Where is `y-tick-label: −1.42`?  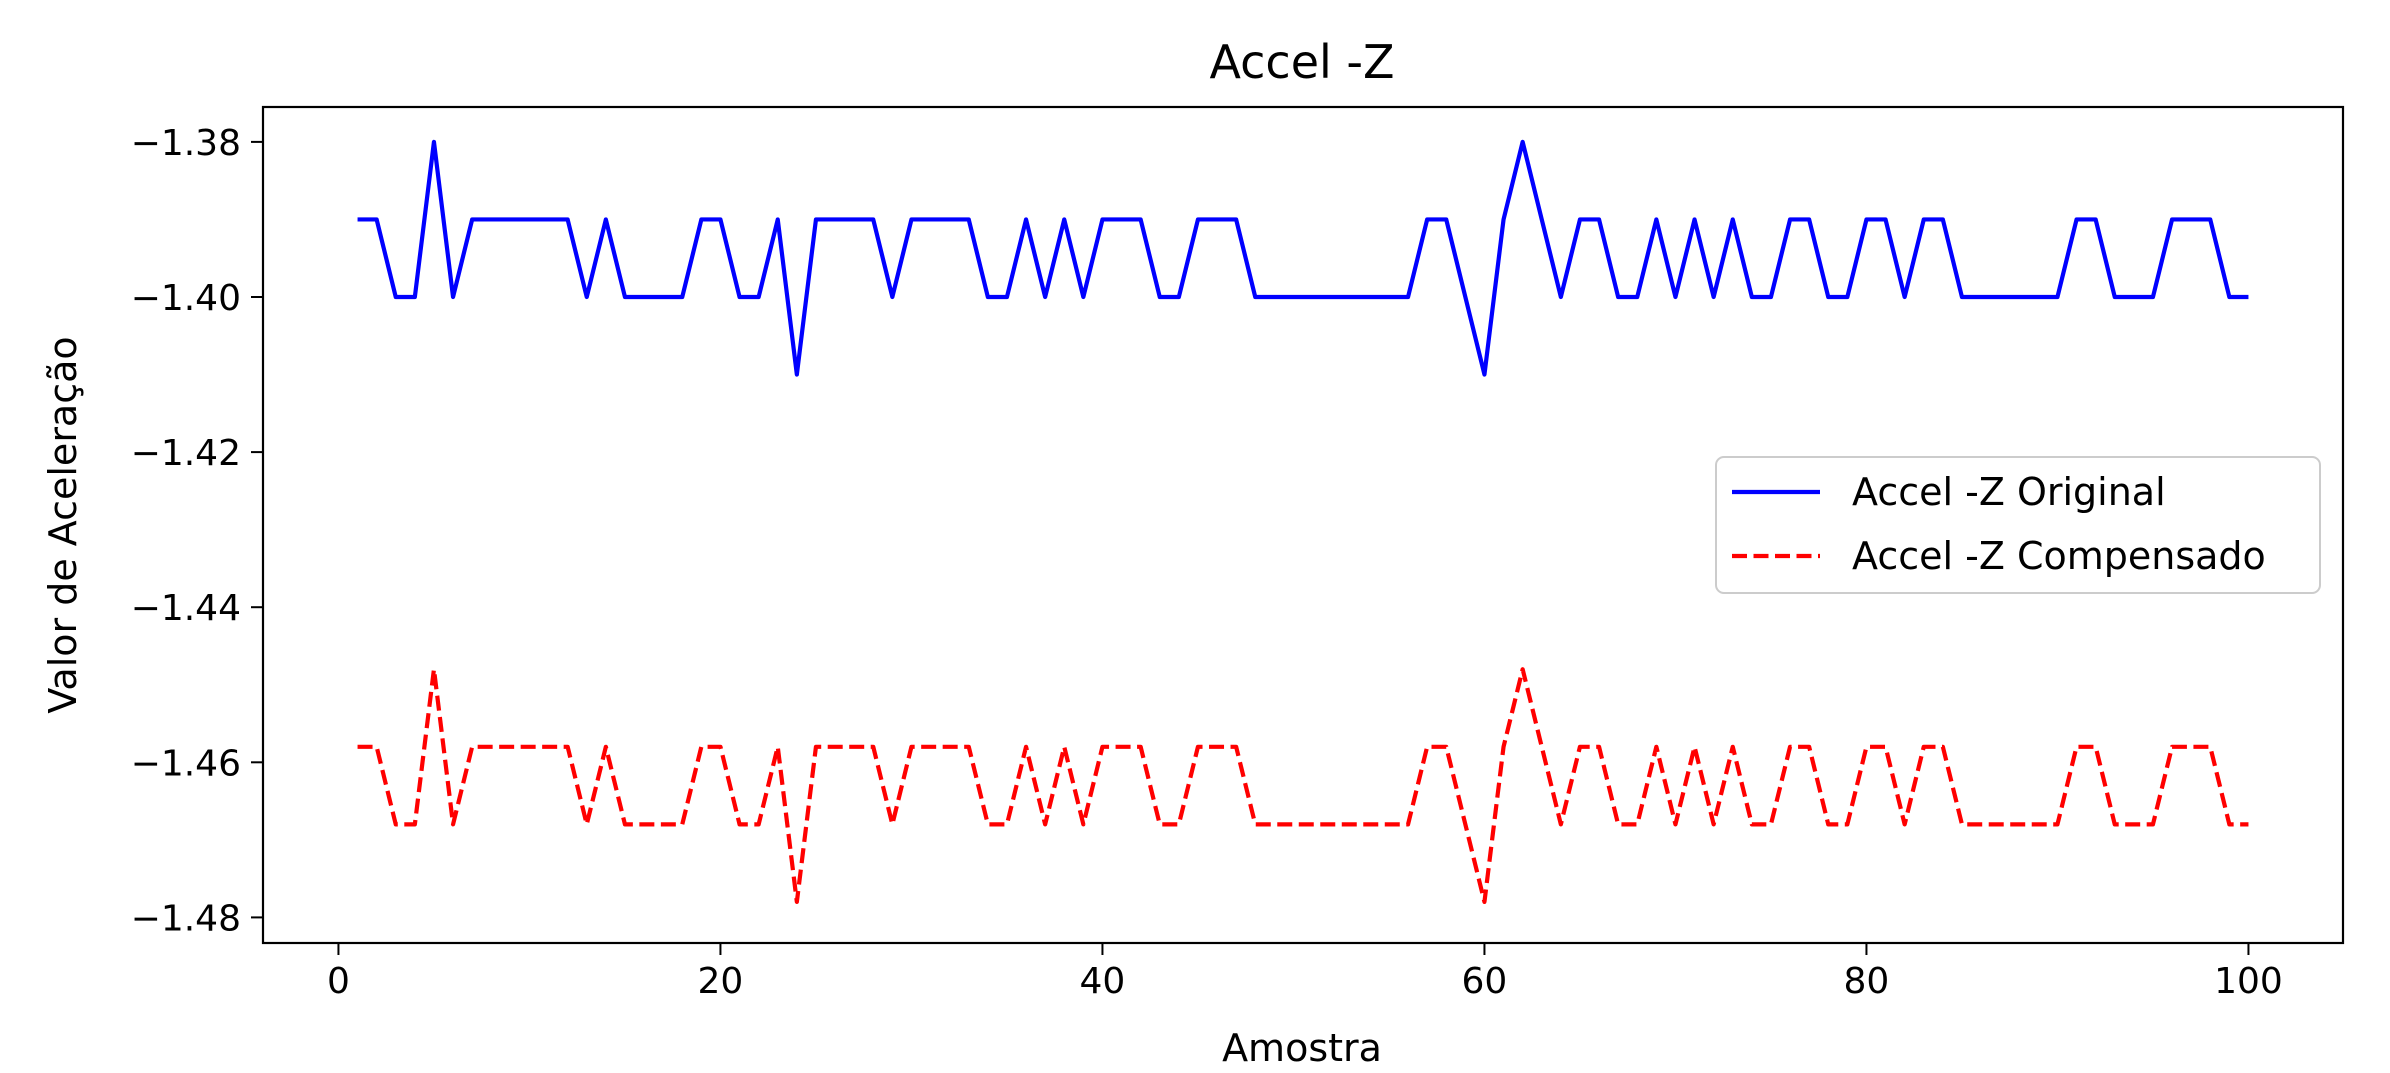 y-tick-label: −1.42 is located at coordinates (186, 453).